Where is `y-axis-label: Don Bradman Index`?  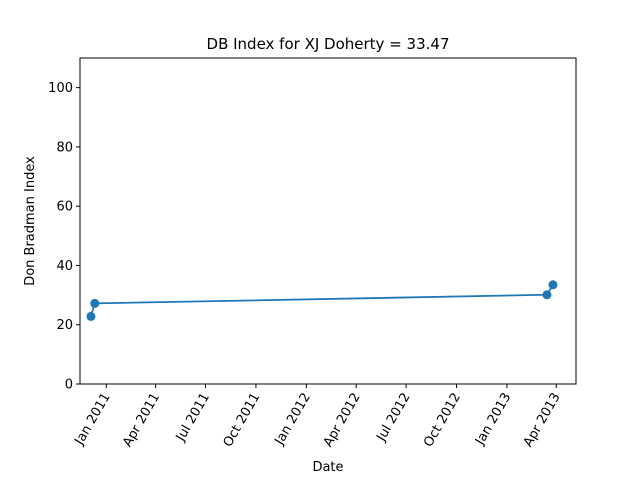
y-axis-label: Don Bradman Index is located at coordinates (30, 221).